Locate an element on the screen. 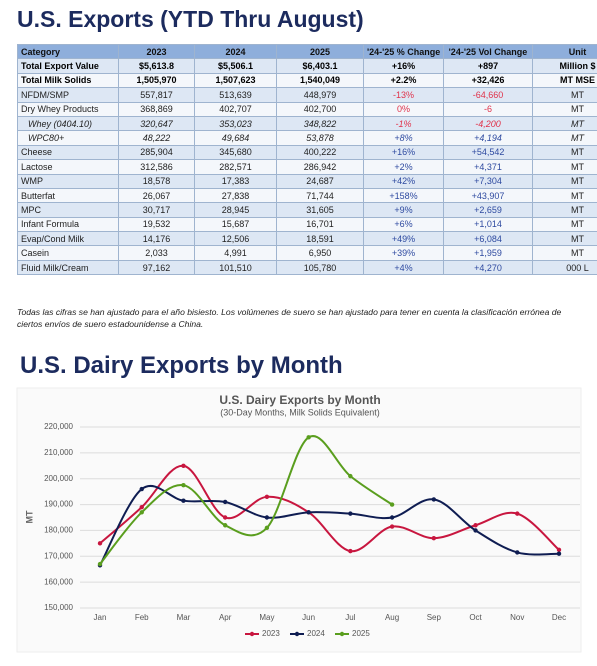 The image size is (597, 666). table-cell: 97,162 is located at coordinates (156, 267).